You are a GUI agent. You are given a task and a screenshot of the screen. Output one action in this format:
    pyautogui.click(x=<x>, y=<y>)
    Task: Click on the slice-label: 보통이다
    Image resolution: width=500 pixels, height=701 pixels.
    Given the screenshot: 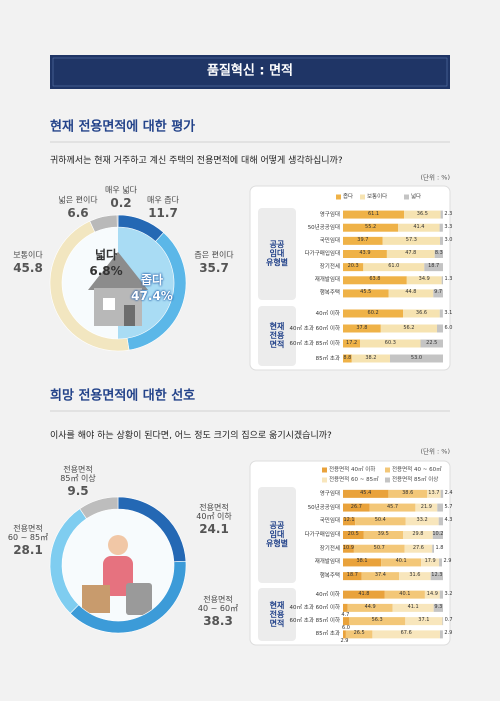 What is the action you would take?
    pyautogui.click(x=28, y=255)
    